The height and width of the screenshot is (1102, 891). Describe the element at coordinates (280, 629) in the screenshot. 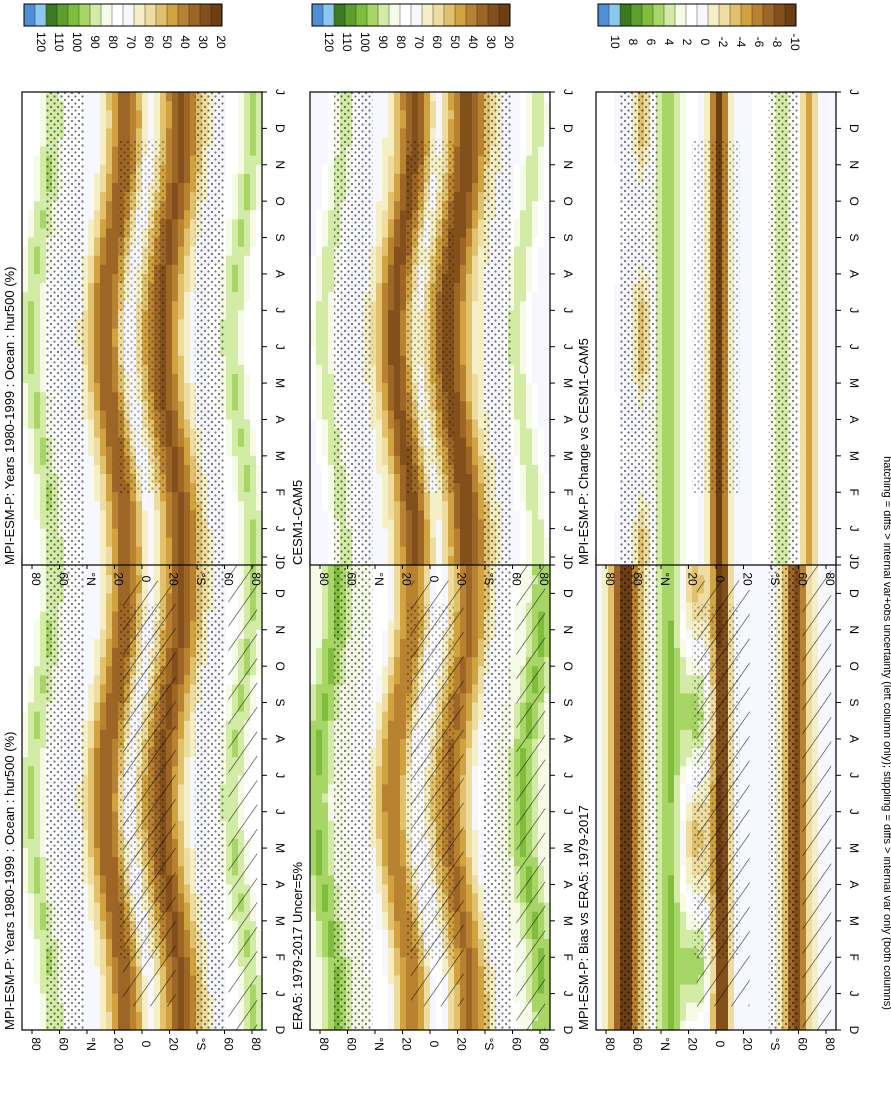

I see `x-tick-label: N` at that location.